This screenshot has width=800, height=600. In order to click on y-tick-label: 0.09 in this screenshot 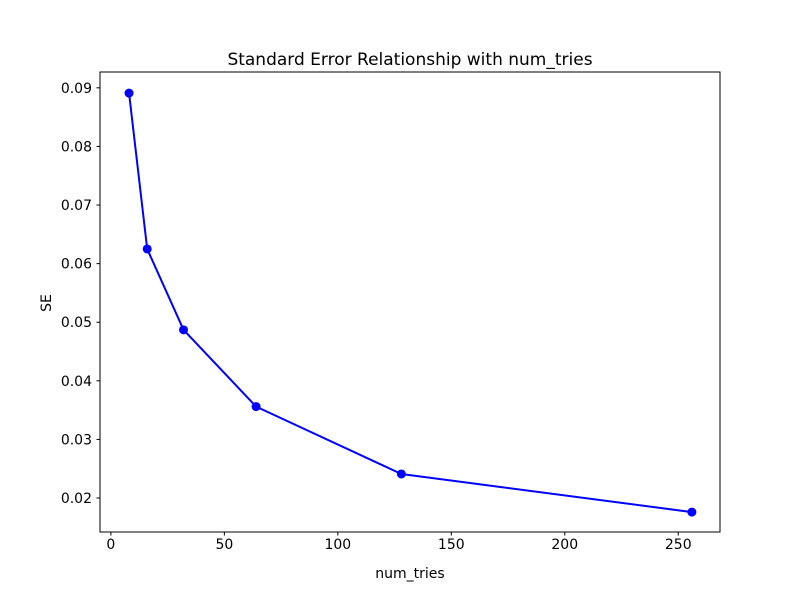, I will do `click(76, 89)`.